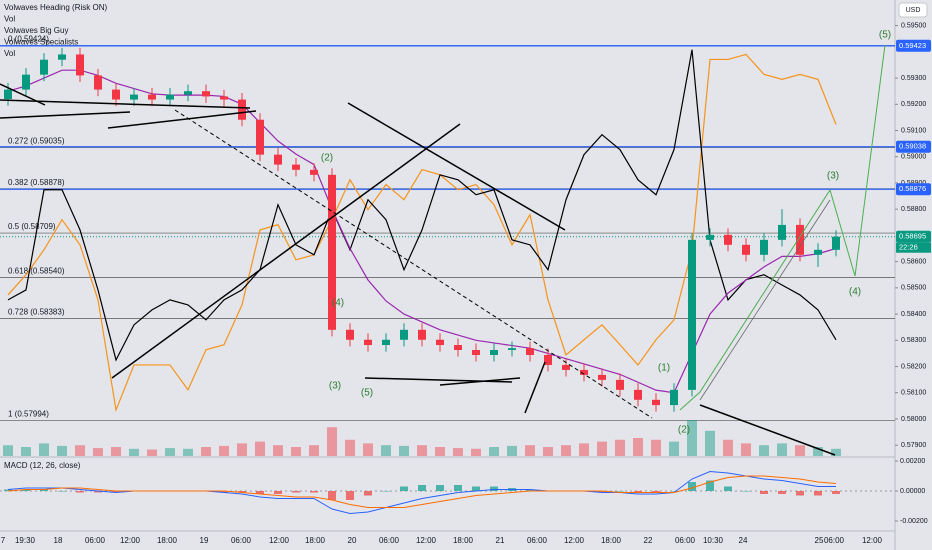 This screenshot has height=550, width=932. I want to click on price-axis-panel, so click(913, 275).